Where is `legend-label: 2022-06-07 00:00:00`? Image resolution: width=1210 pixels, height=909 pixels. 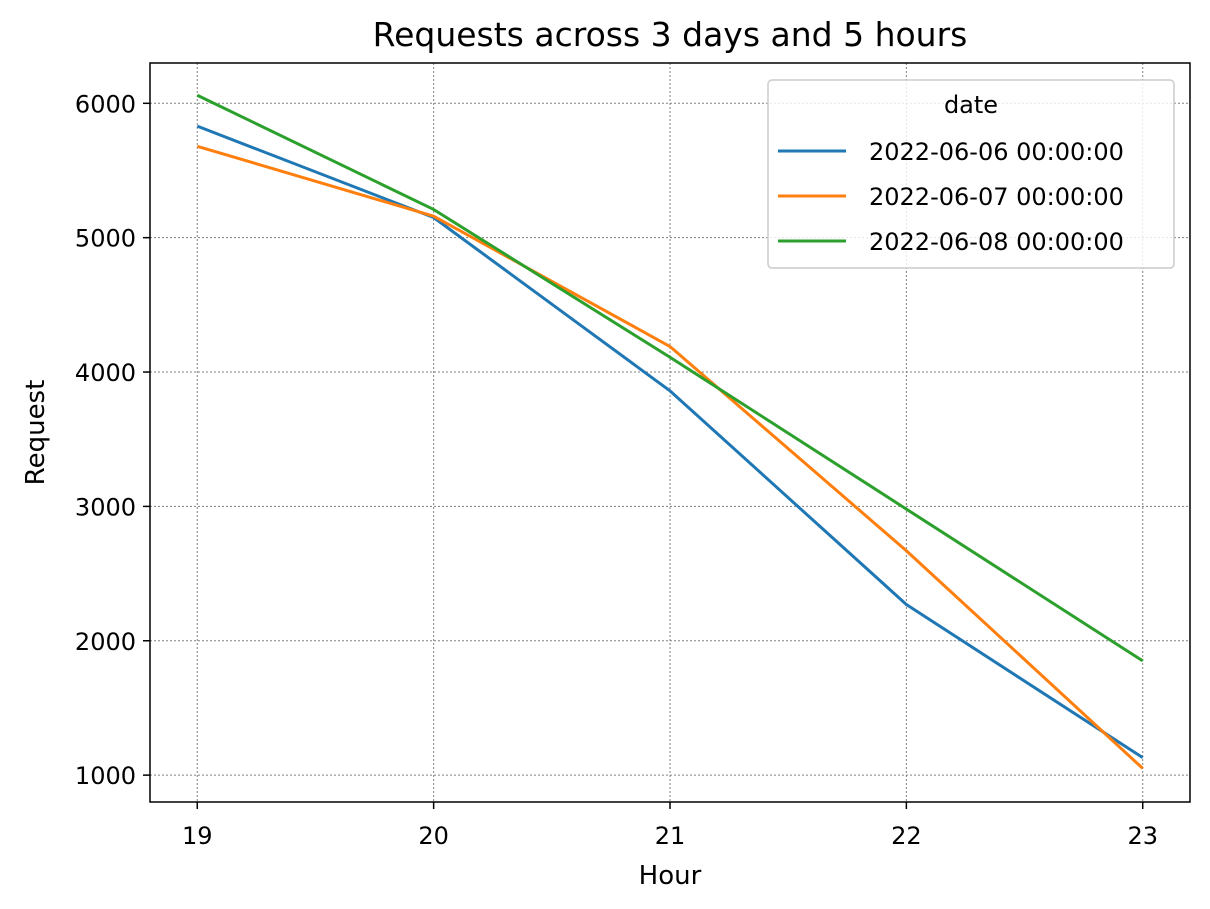 legend-label: 2022-06-07 00:00:00 is located at coordinates (996, 197).